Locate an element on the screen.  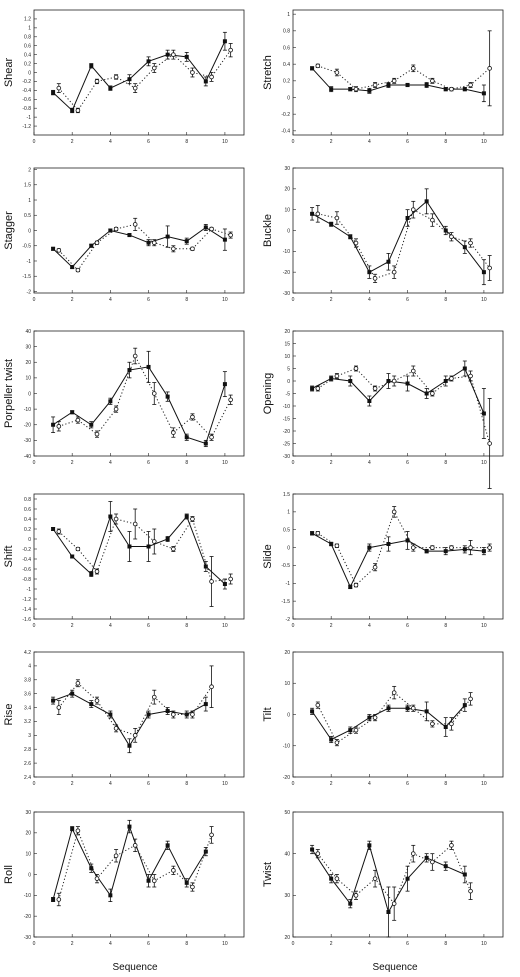
panel-buckle: -30 -20 -10 0 10 20 30 0 2 4 6 8 10 Buckle is located at coordinates (383, 234).